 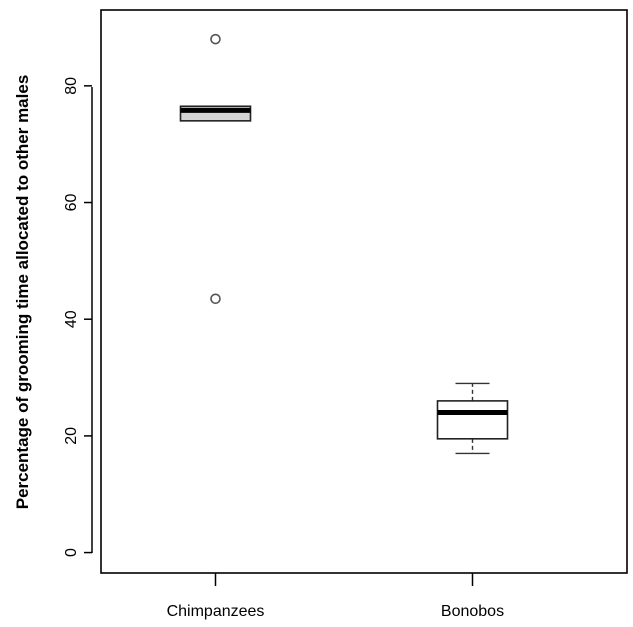 I want to click on y-ticks: 0 20 40 60 80, so click(x=77, y=317).